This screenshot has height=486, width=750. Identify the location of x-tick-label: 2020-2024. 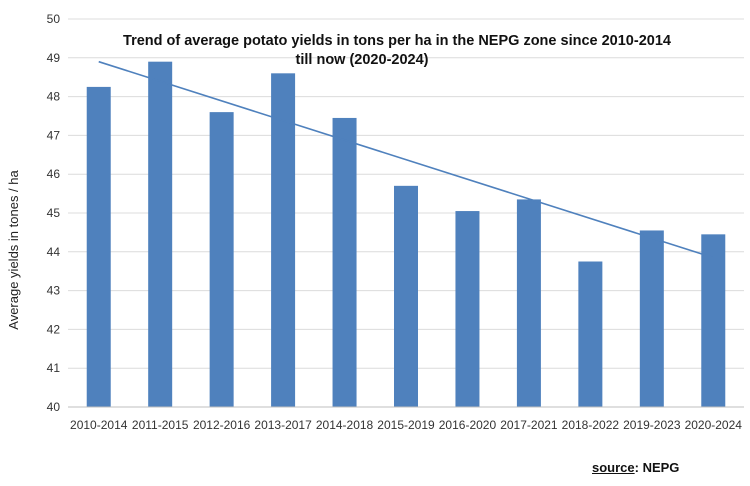
(714, 425).